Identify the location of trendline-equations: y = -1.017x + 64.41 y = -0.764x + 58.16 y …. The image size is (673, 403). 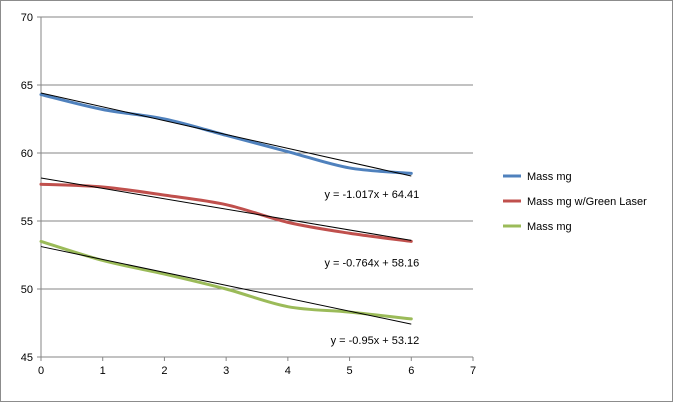
(371, 268).